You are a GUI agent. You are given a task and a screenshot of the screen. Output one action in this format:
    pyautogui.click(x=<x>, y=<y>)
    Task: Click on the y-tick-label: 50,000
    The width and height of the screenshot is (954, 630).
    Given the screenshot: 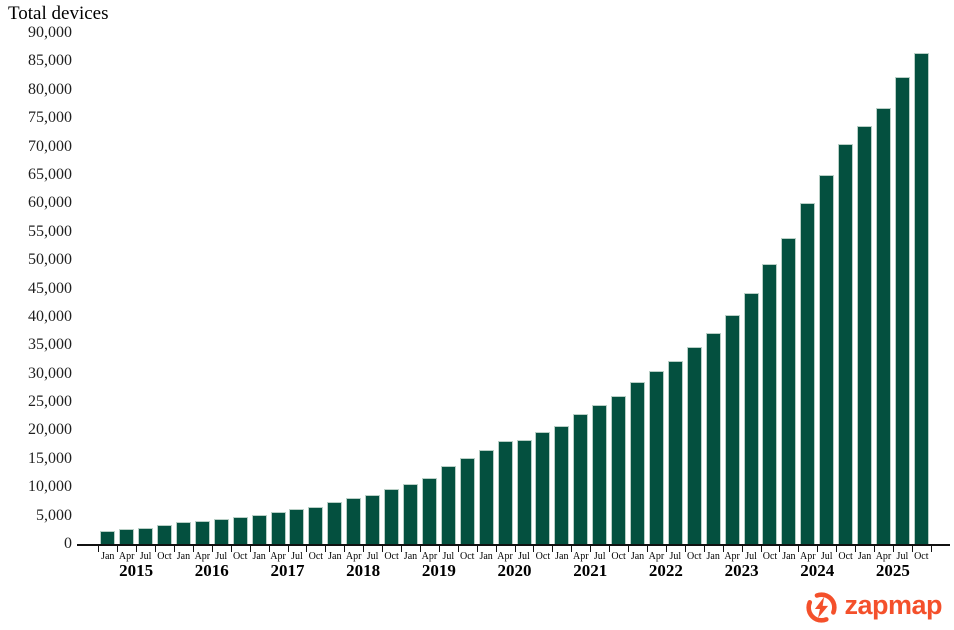 What is the action you would take?
    pyautogui.click(x=50, y=260)
    